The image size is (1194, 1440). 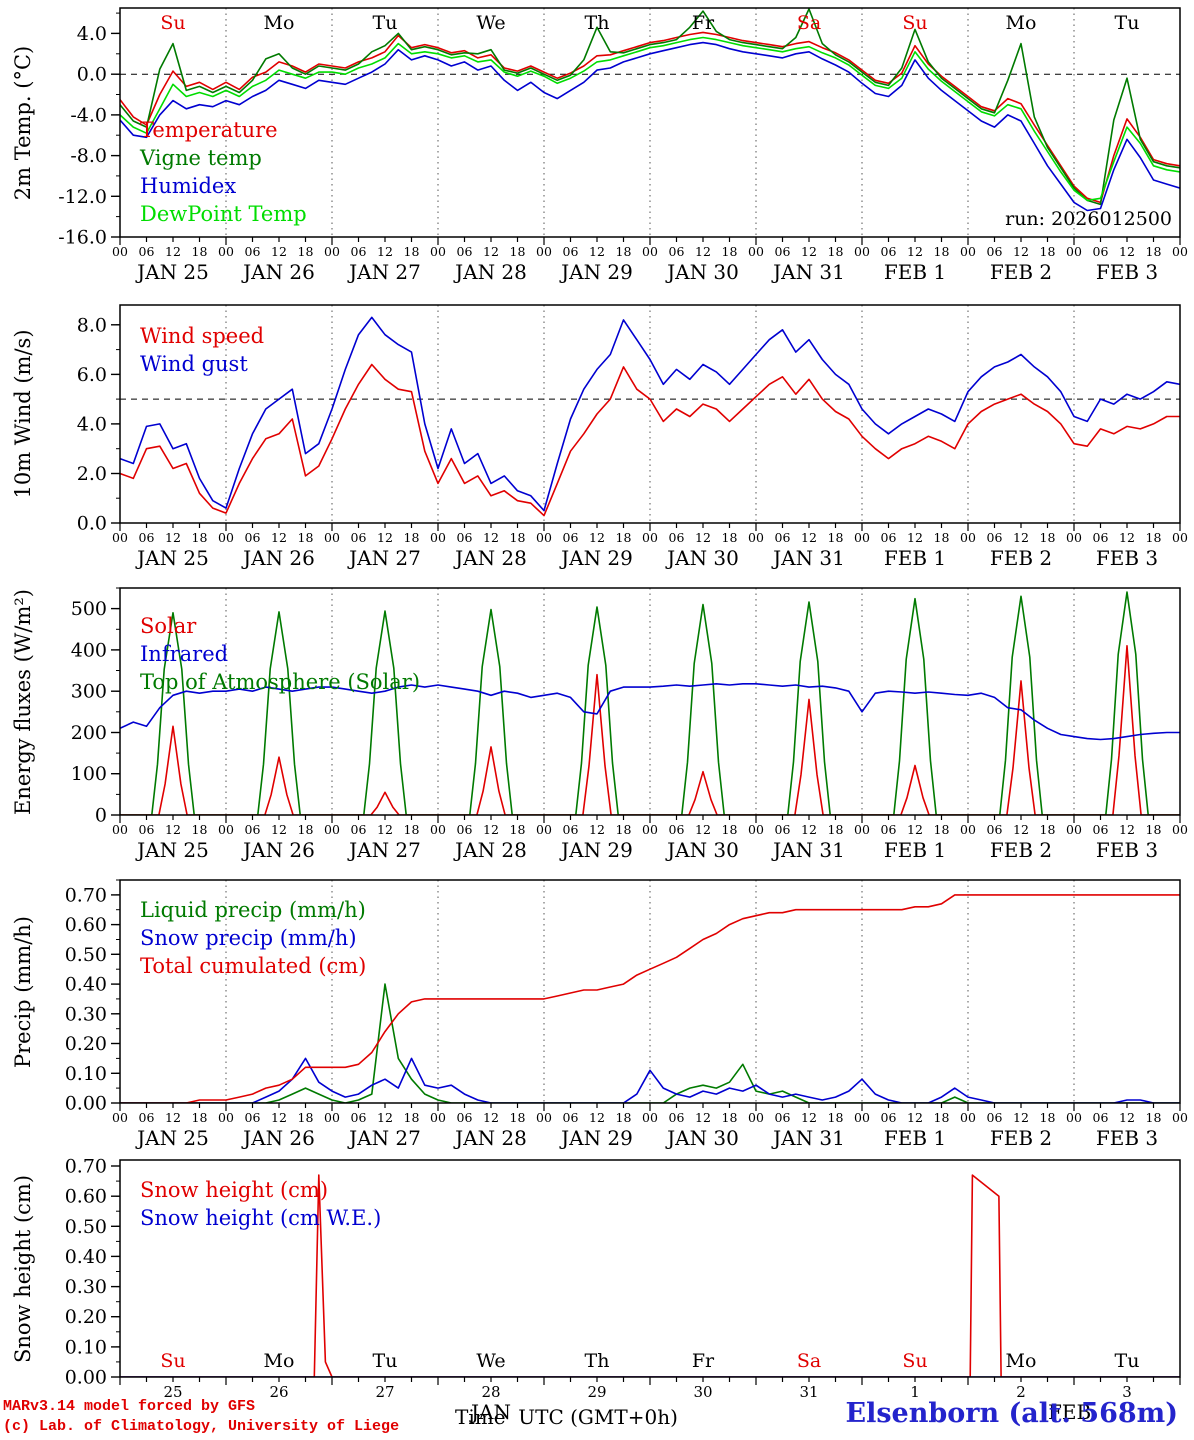 I want to click on series-dewpoint-temp, so click(x=650, y=119).